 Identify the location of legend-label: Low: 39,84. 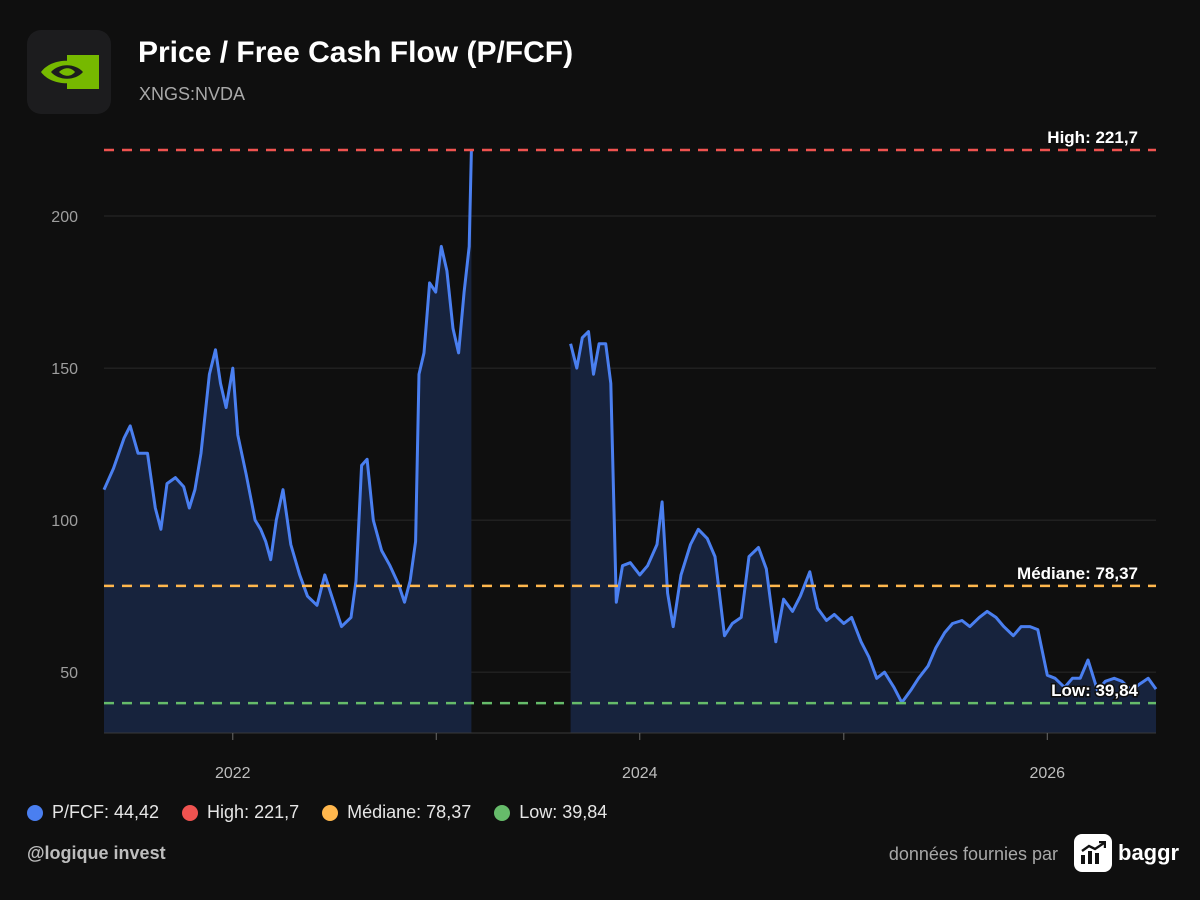
(563, 812).